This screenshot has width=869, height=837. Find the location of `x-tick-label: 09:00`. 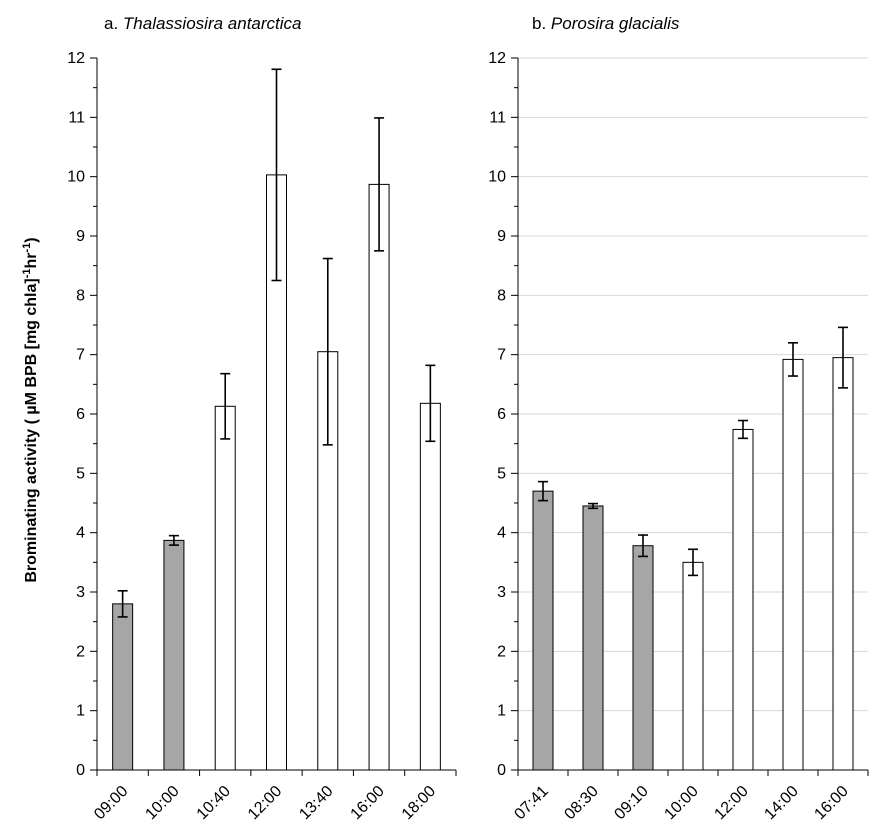

x-tick-label: 09:00 is located at coordinates (111, 803).